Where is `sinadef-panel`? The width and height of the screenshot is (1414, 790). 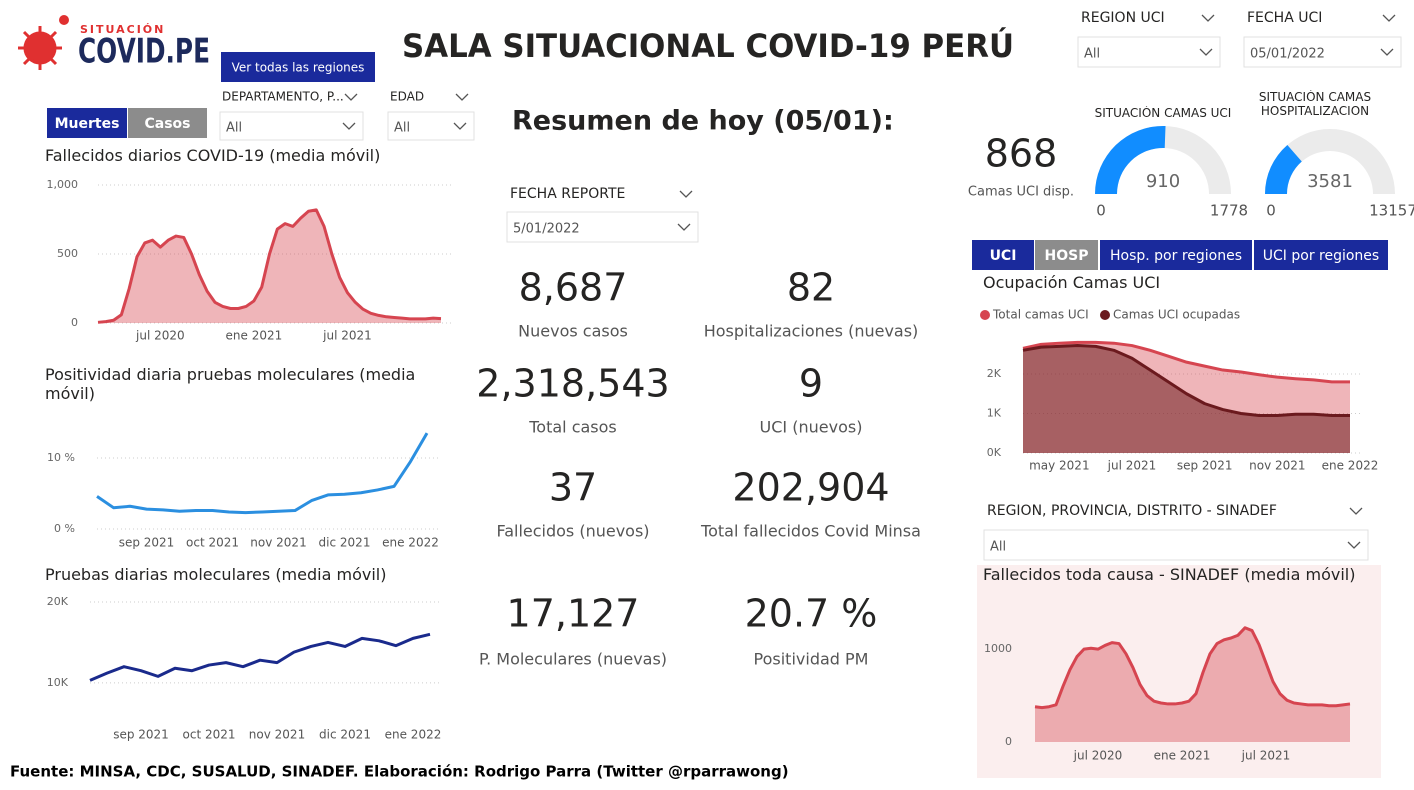
sinadef-panel is located at coordinates (1179, 671).